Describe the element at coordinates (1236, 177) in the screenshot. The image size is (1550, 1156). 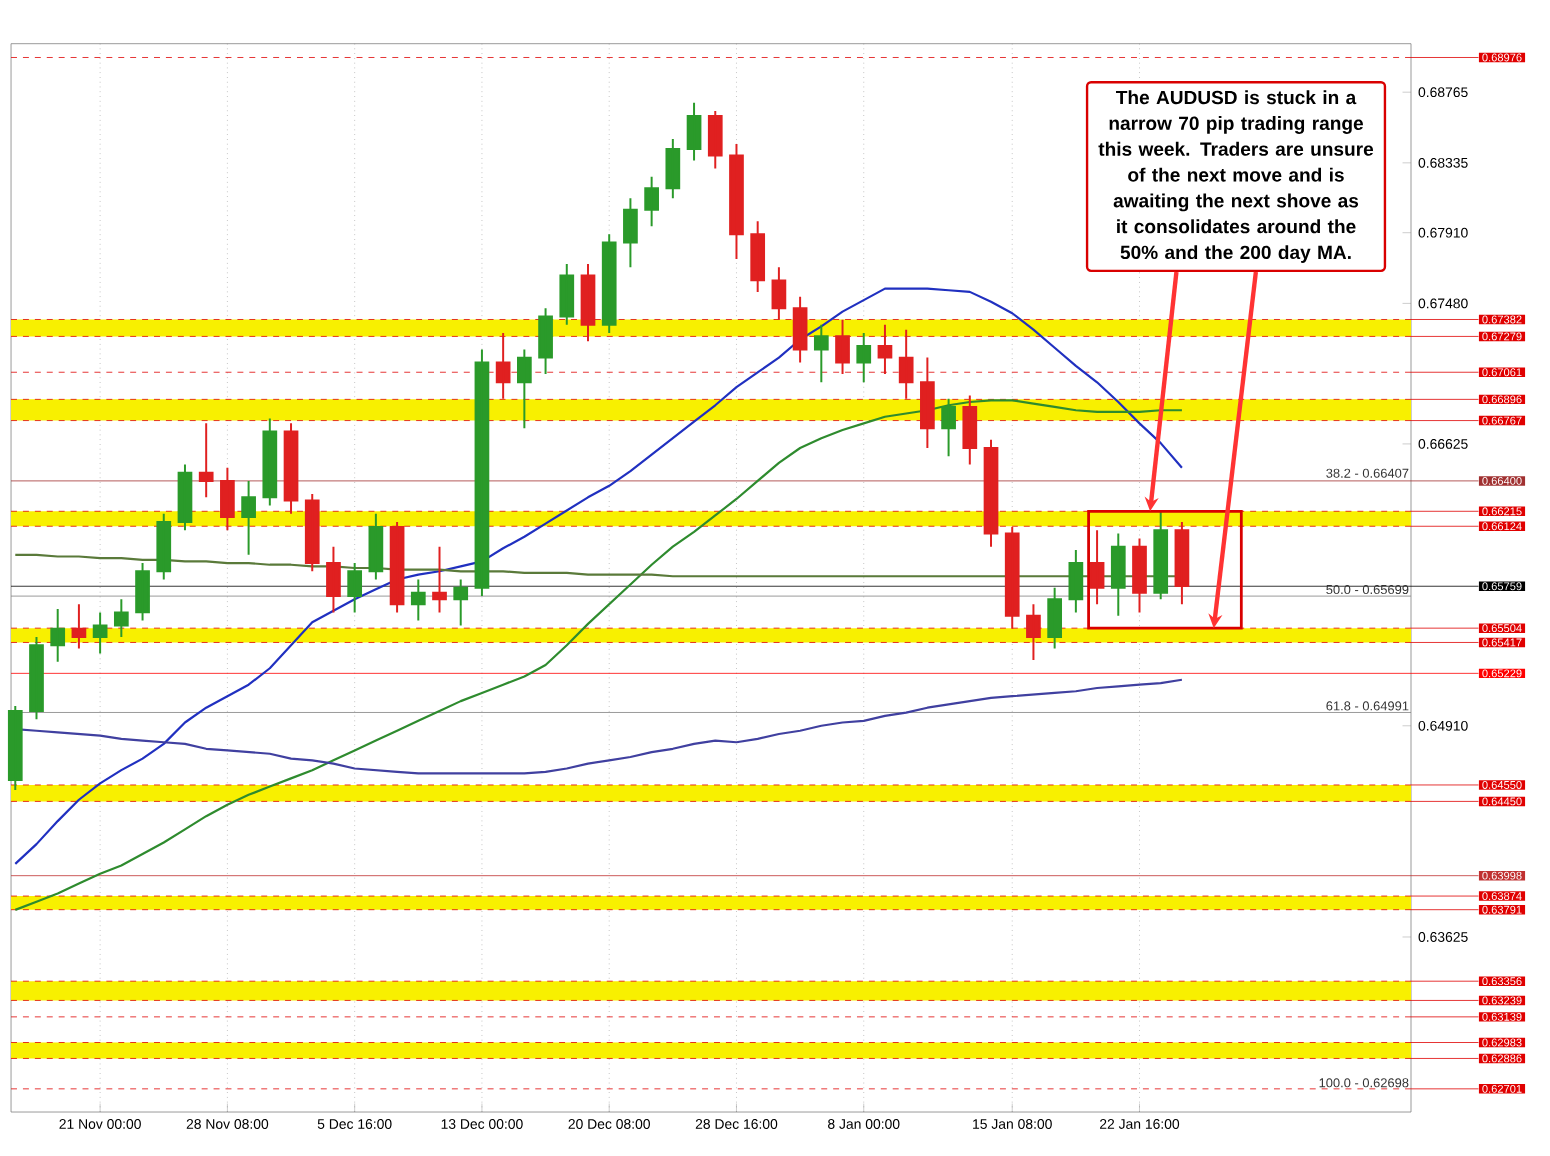
I see `annotation: The AUDUSD is stuck in a narrow 70 pip trading range this week. Traders are unsure of the next move and is awaiting the next shove as it consolidates around the 50% and the 200 day MA.` at that location.